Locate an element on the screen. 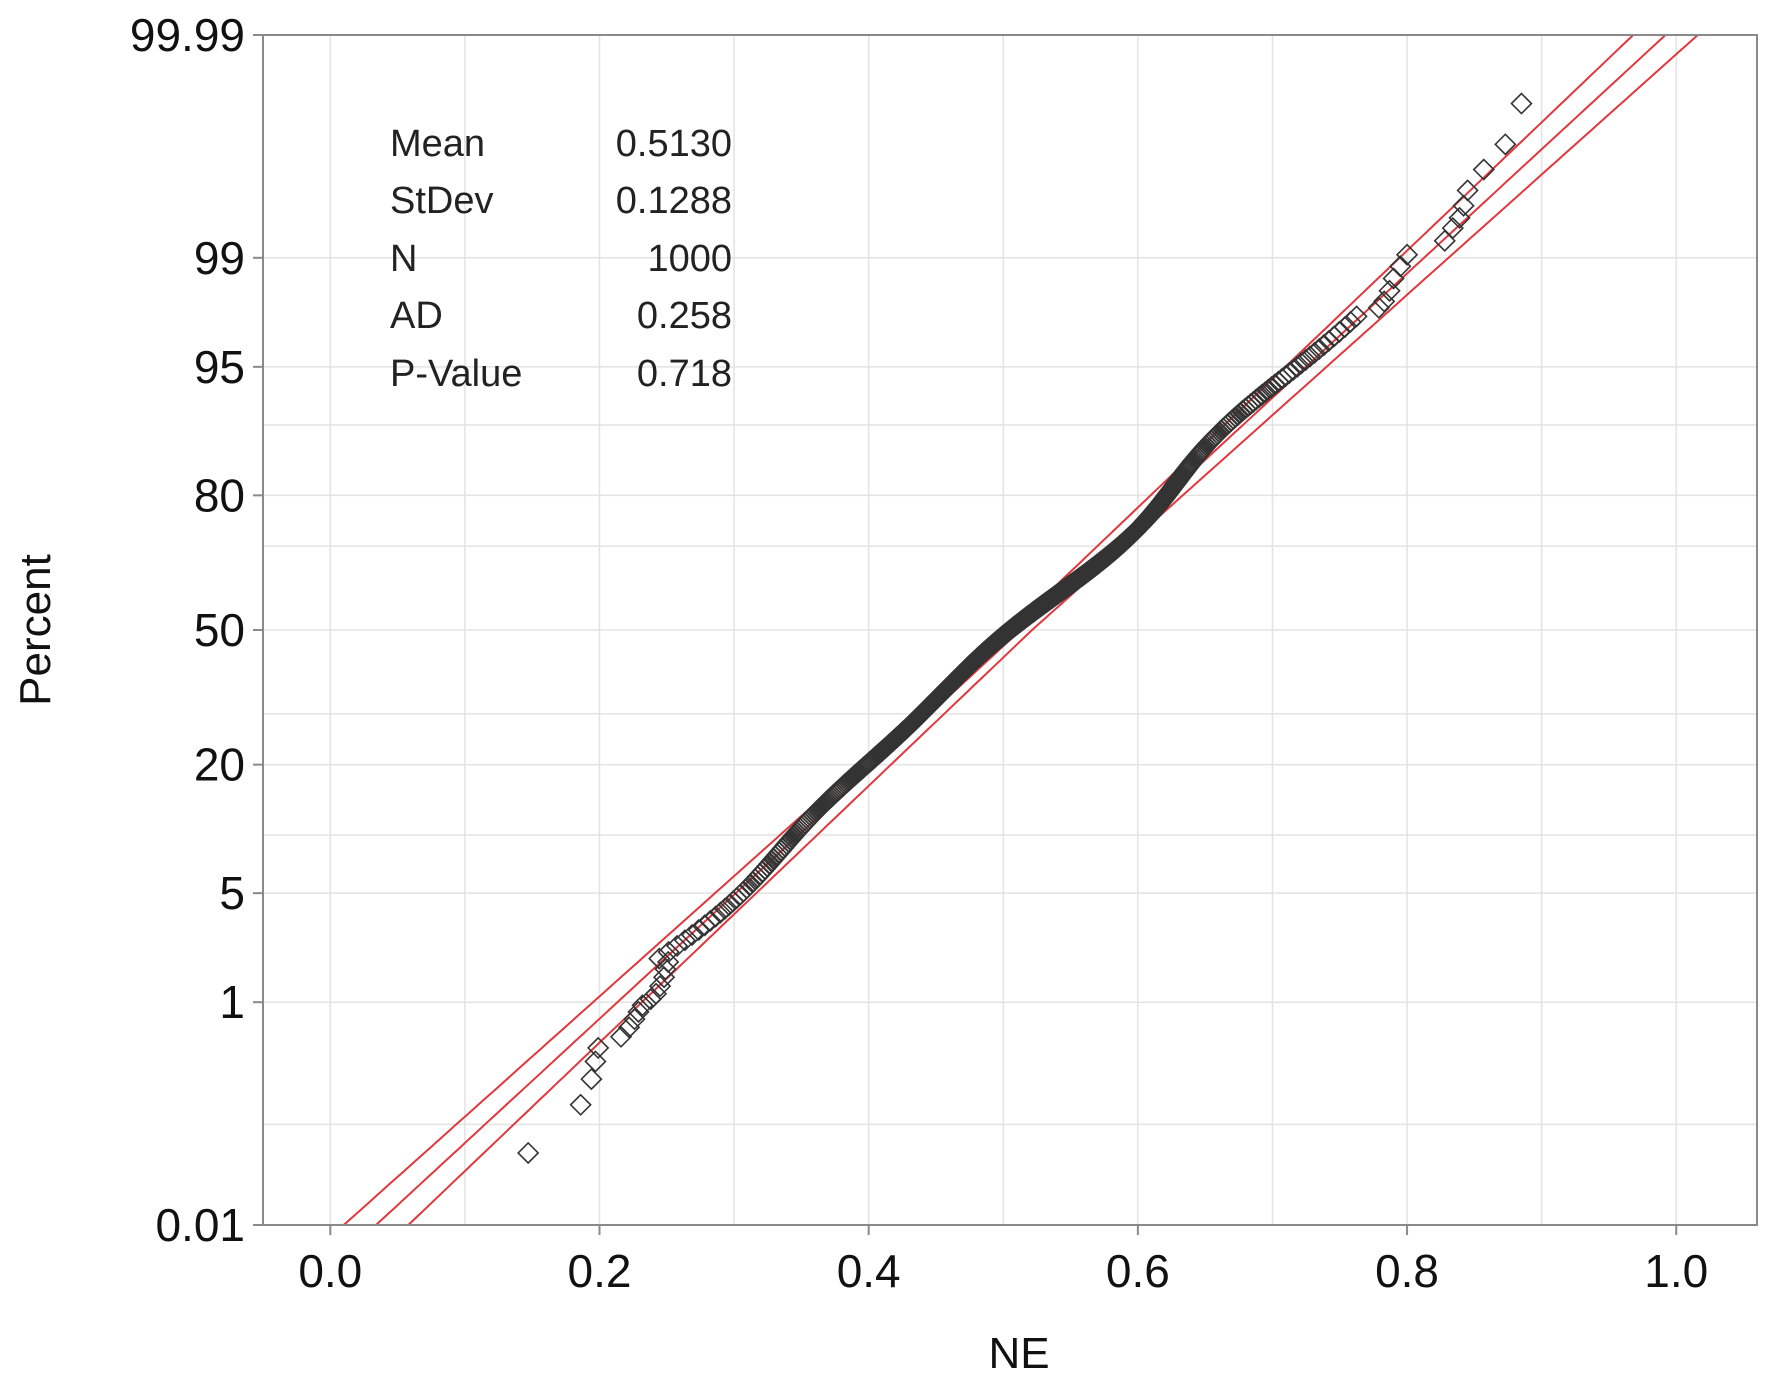 The width and height of the screenshot is (1785, 1384). y-tick-label: 0.01 is located at coordinates (200, 1225).